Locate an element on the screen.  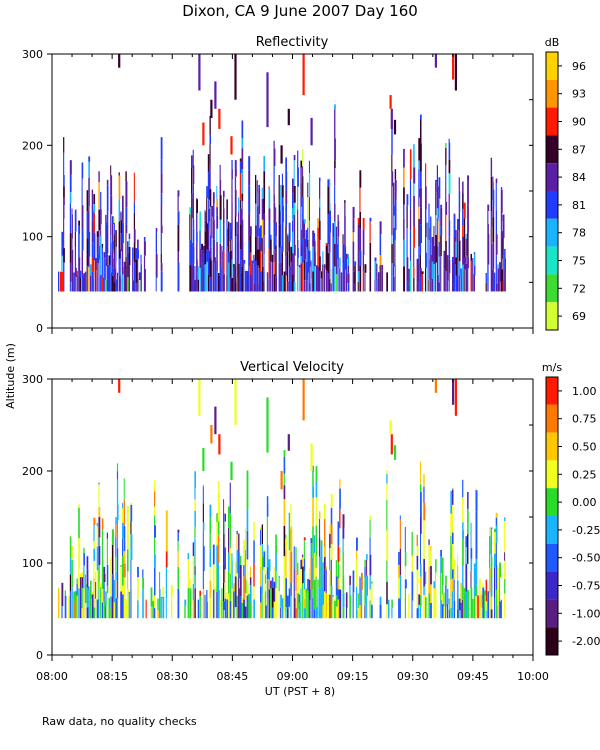
velocity-colorbar-label: 0.00 is located at coordinates (584, 502).